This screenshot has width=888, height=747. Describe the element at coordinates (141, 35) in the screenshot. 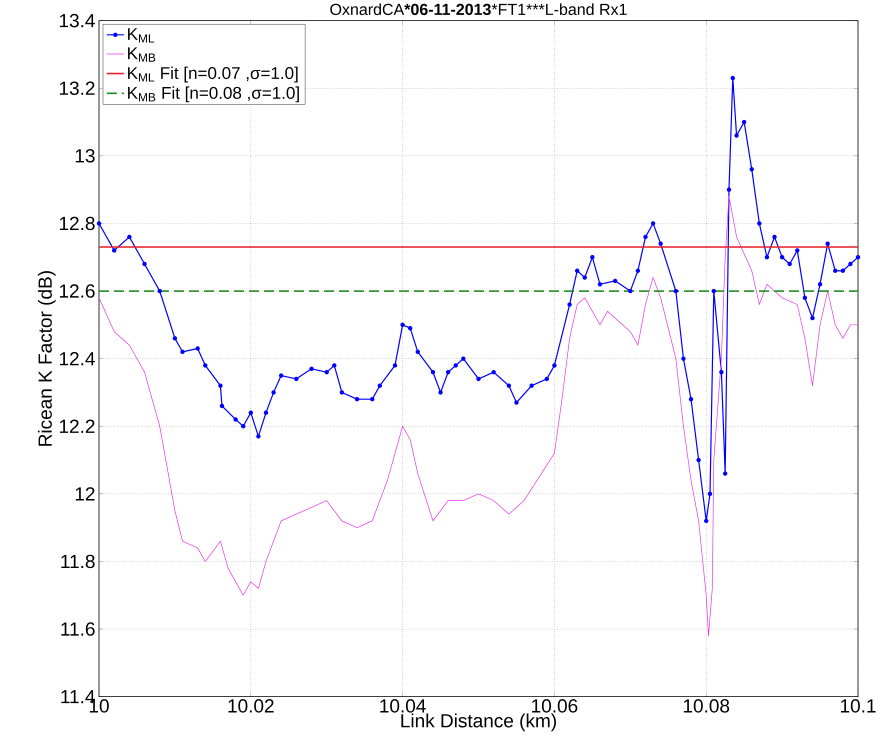

I see `legend-label: K$_{ML}$` at that location.